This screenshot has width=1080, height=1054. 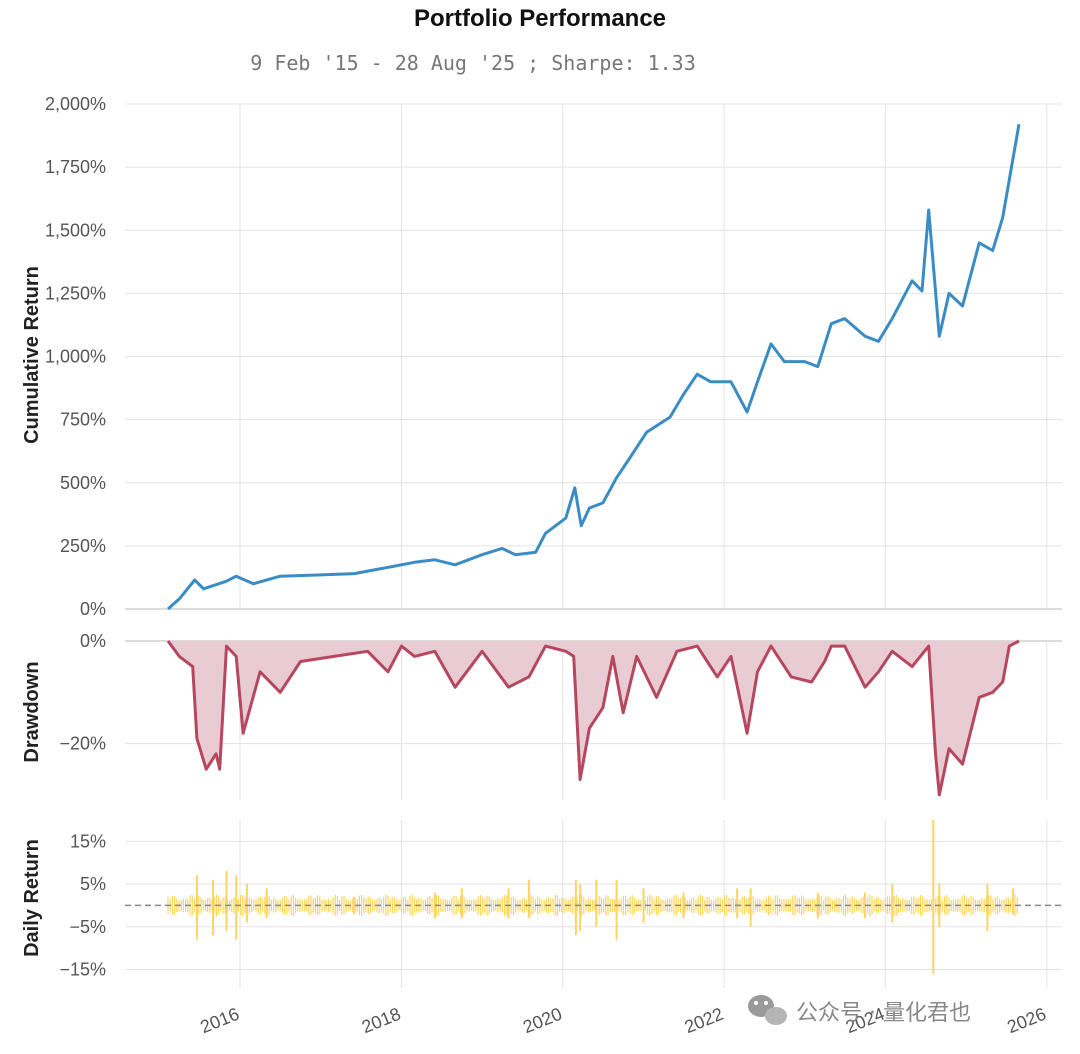 I want to click on drawdown-axis-label: Drawdown, so click(x=32, y=711).